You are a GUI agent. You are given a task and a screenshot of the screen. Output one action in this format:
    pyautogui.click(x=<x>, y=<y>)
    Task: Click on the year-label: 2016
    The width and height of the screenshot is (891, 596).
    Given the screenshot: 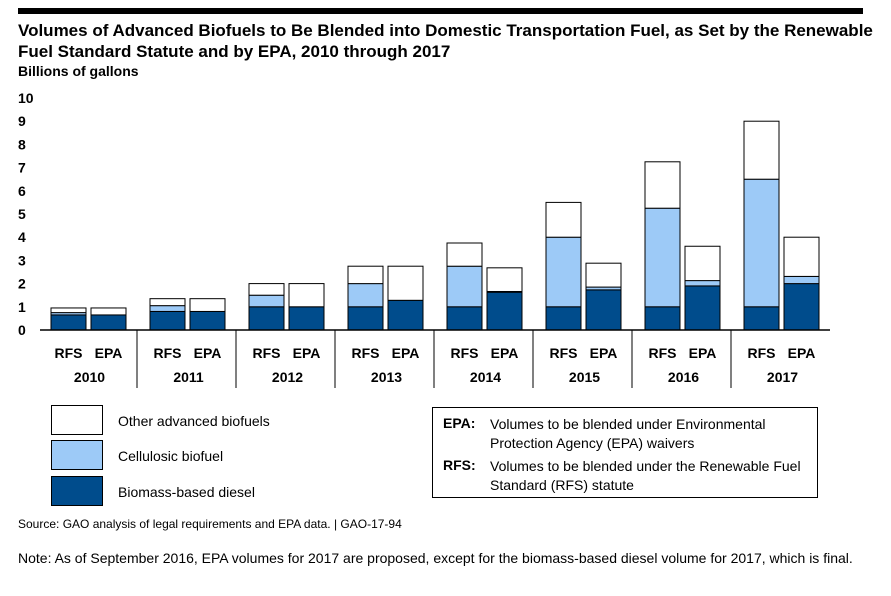 What is the action you would take?
    pyautogui.click(x=683, y=377)
    